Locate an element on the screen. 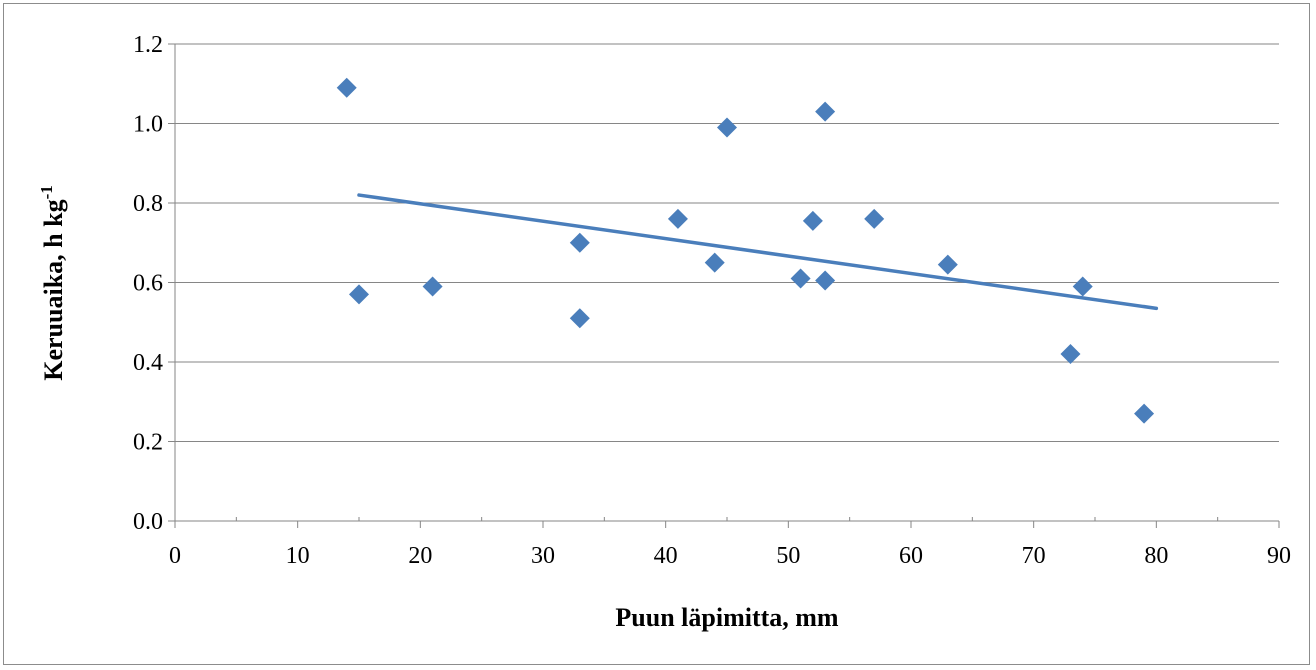  y-tick-label: 0.4 is located at coordinates (148, 363).